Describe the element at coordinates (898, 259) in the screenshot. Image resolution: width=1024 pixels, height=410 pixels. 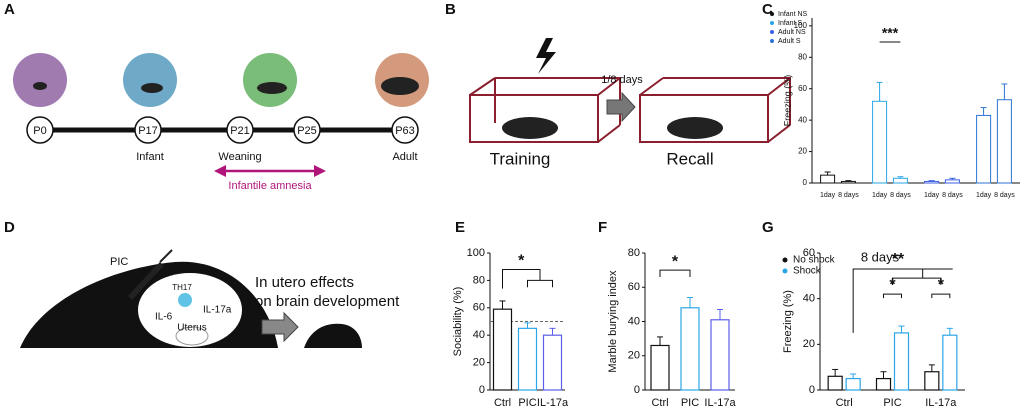
I see `sig-label: **` at that location.